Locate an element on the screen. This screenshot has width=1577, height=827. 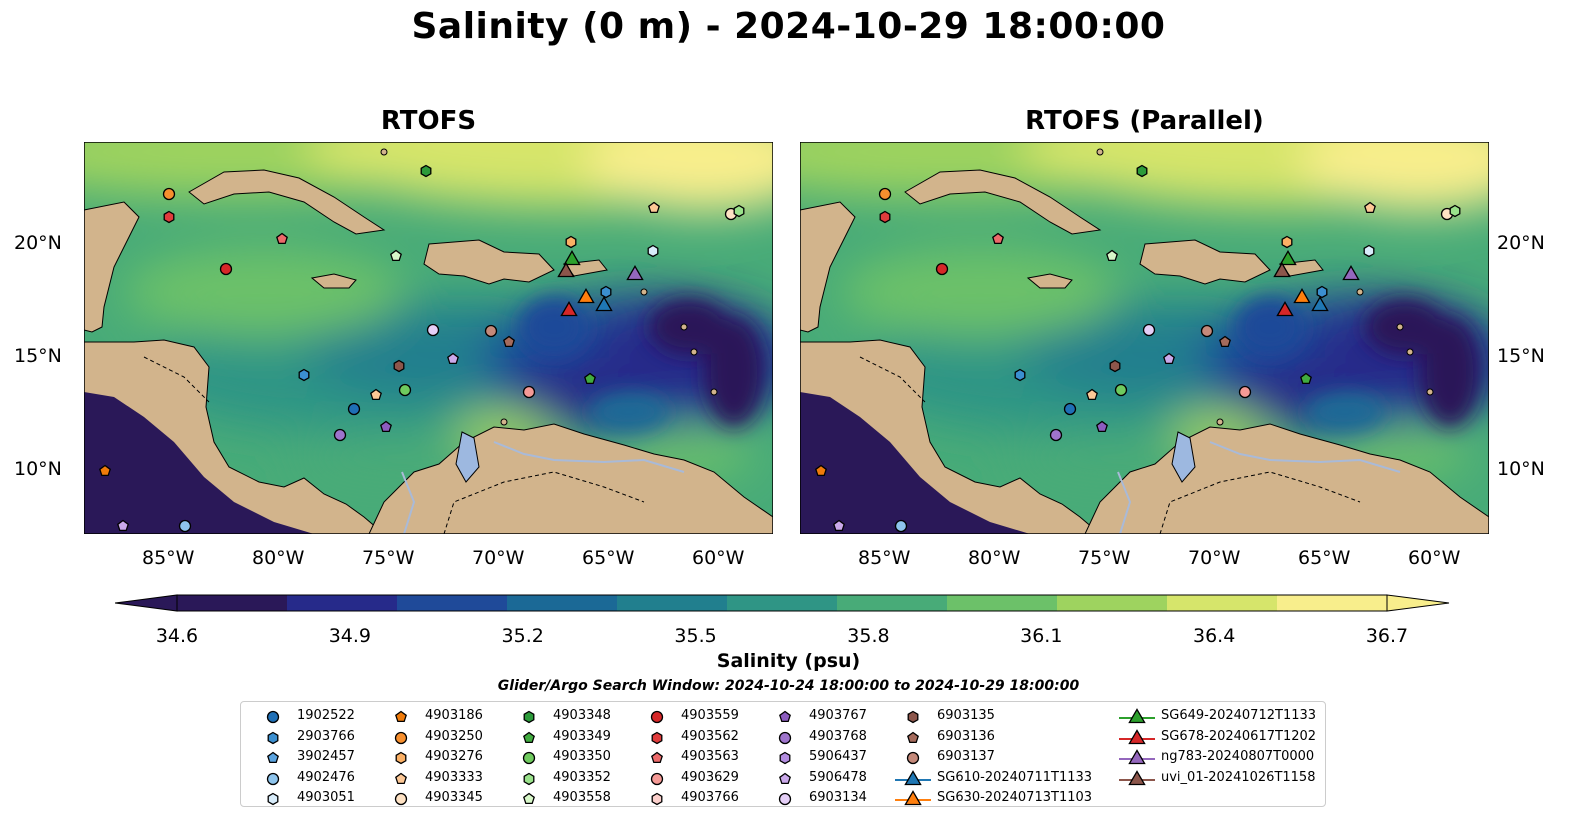
colorbar is located at coordinates (782, 603).